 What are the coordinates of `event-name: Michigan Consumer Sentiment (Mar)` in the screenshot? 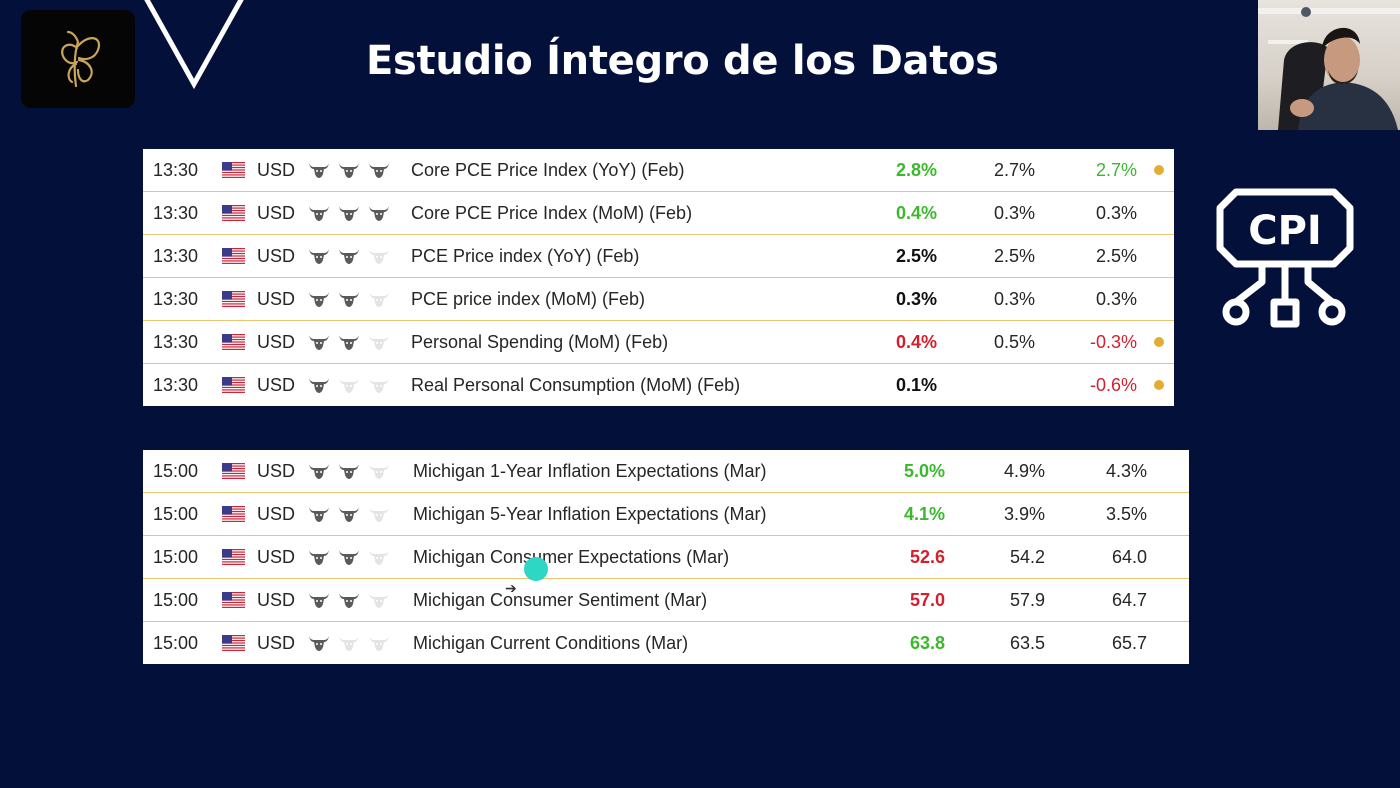 It's located at (560, 600).